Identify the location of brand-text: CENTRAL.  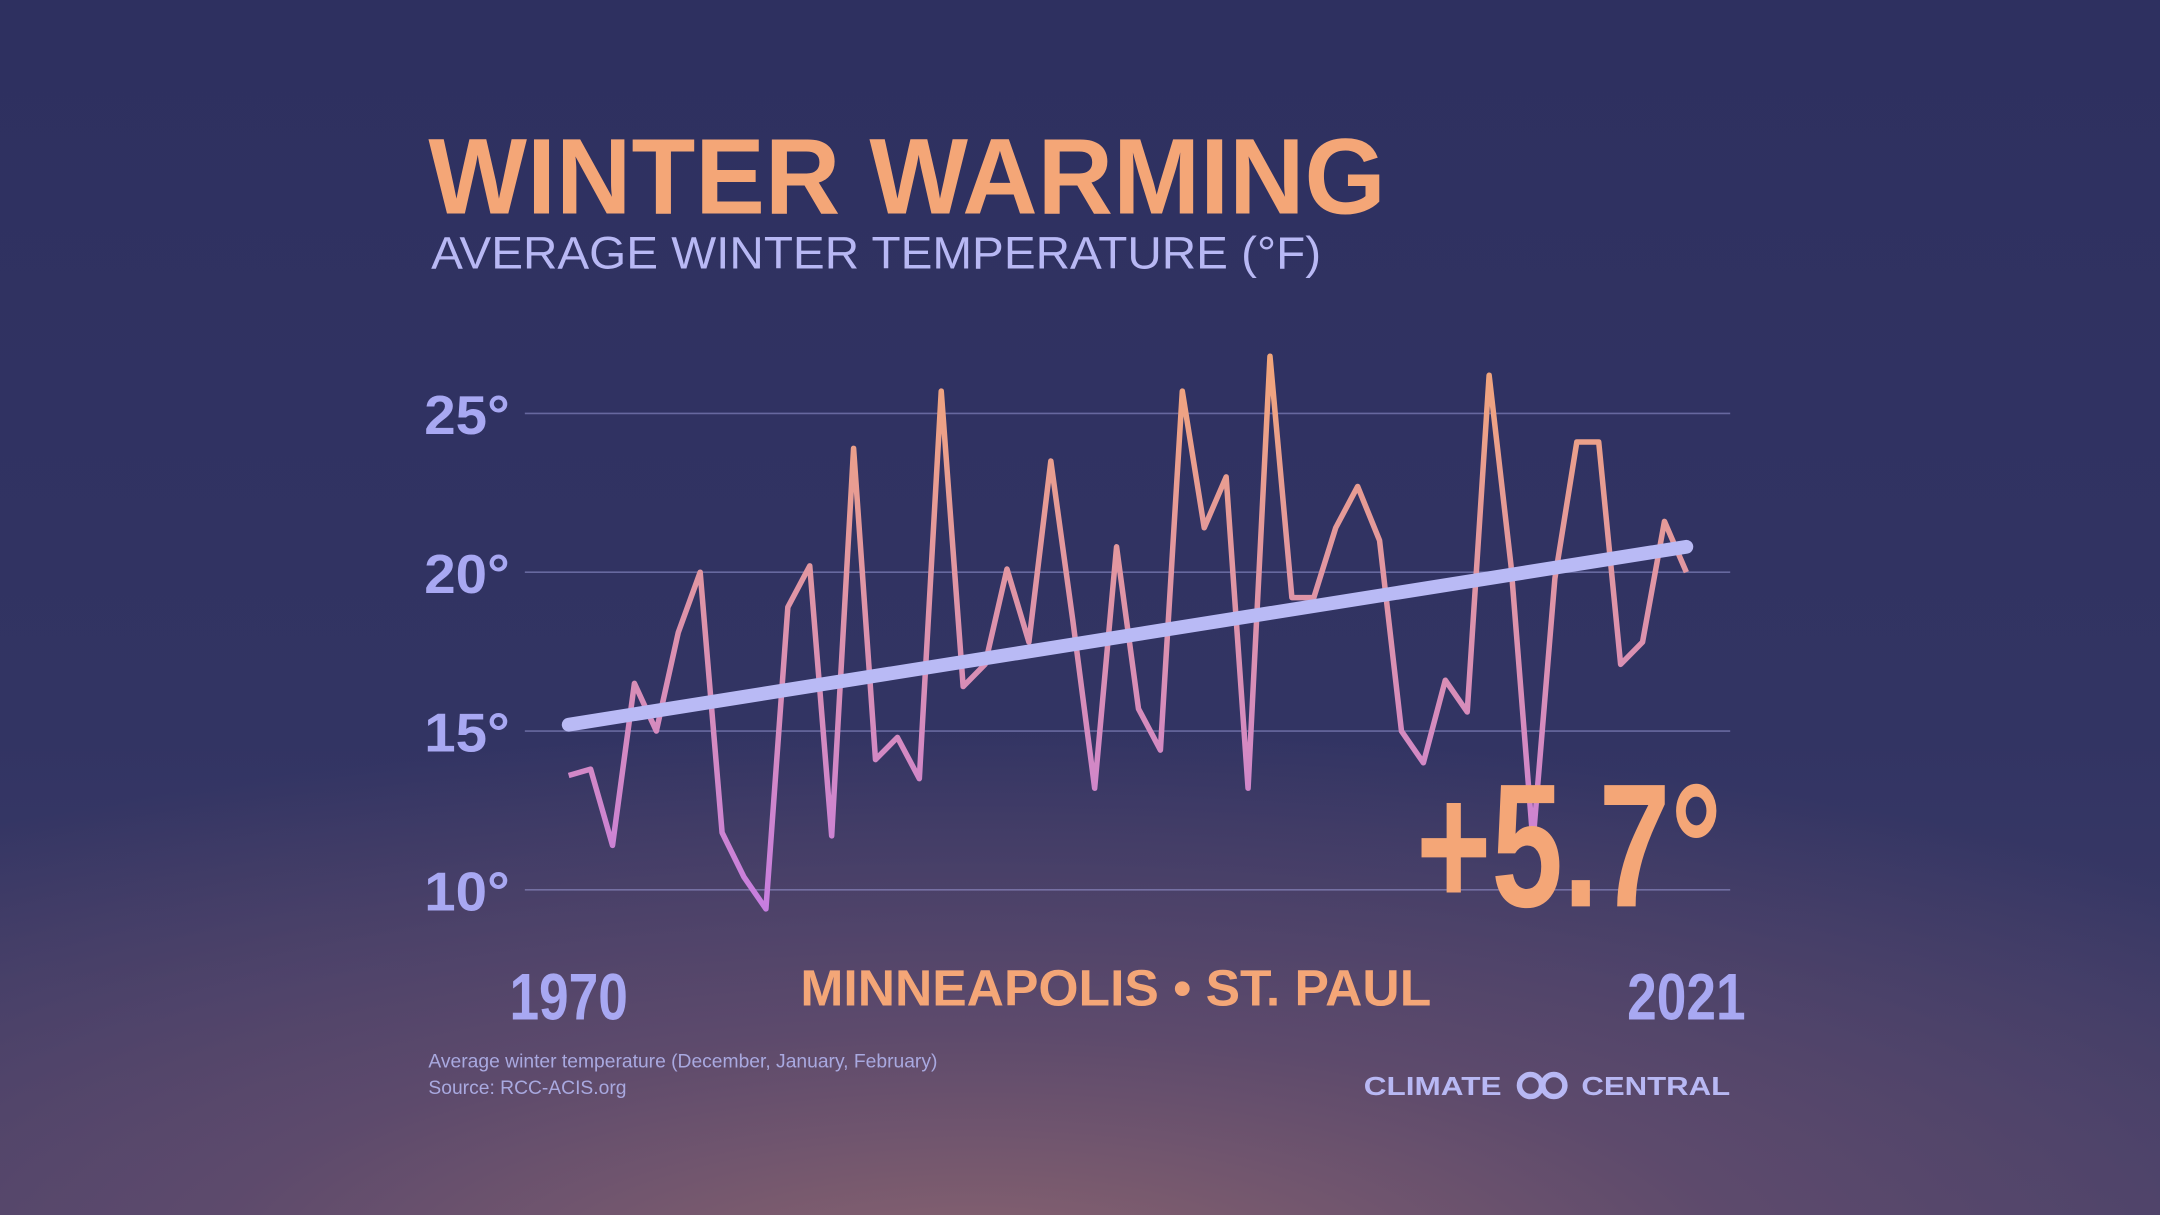
(1655, 1086).